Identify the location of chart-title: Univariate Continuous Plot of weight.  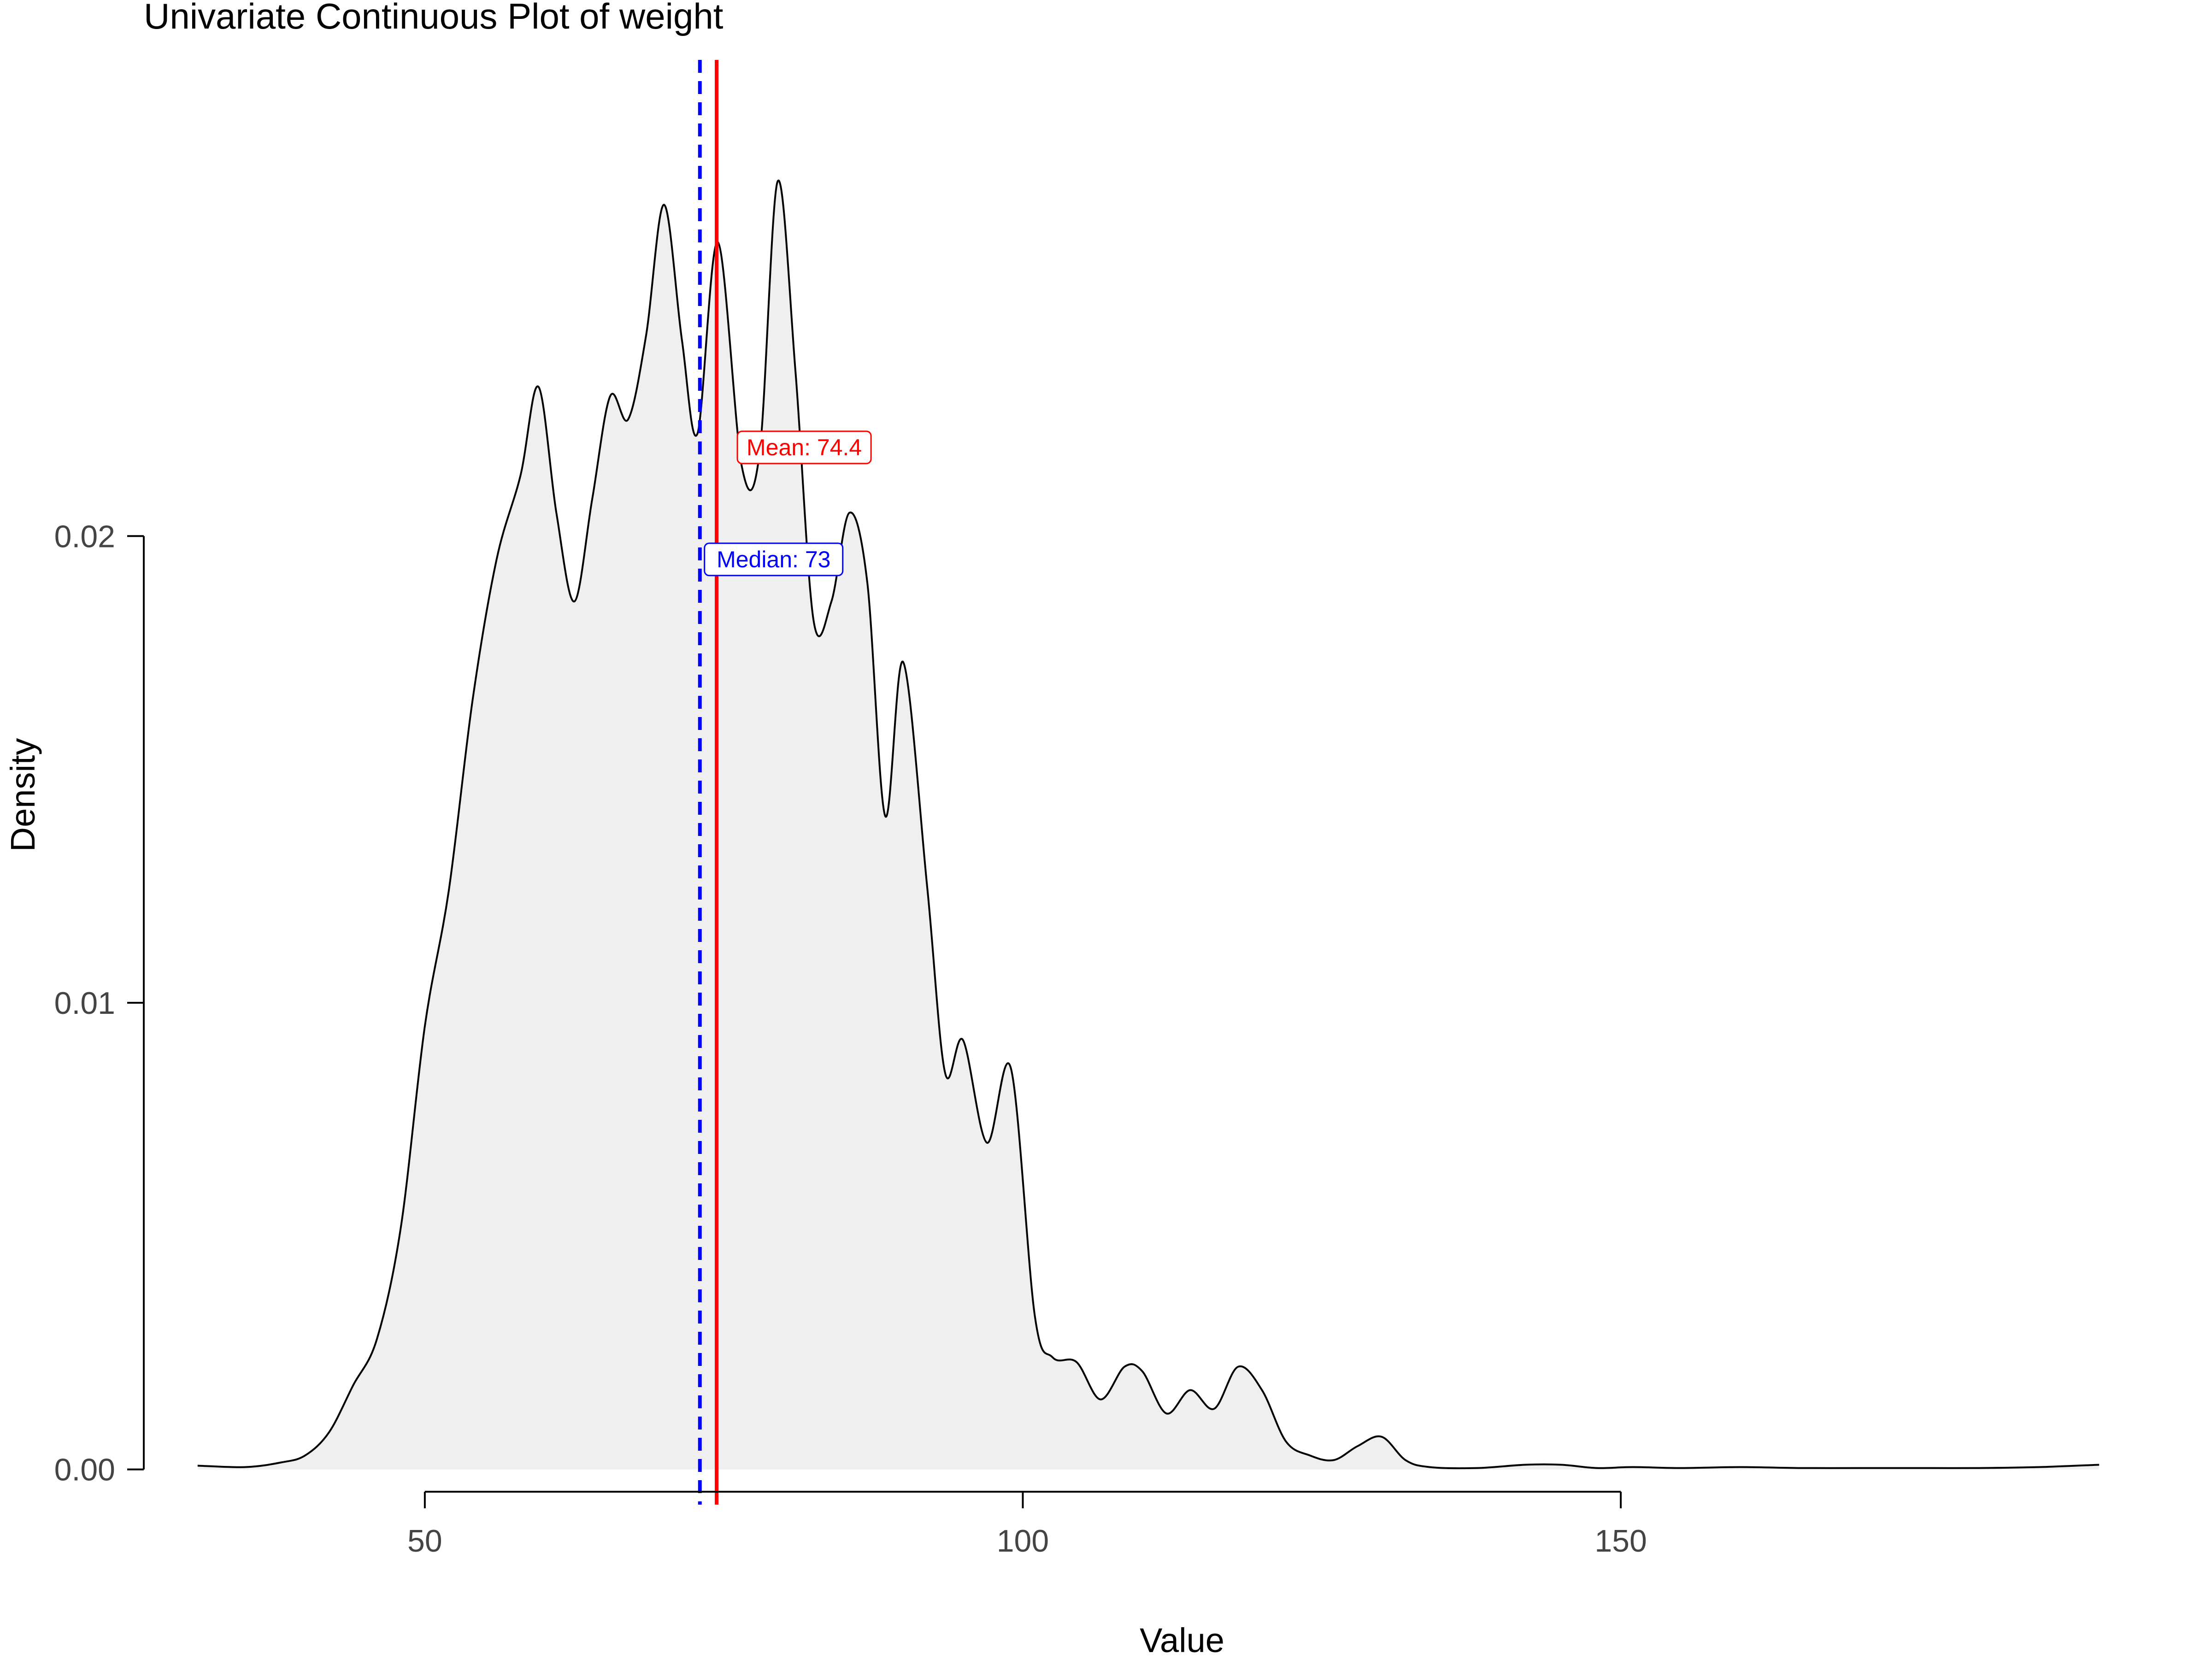
(434, 18).